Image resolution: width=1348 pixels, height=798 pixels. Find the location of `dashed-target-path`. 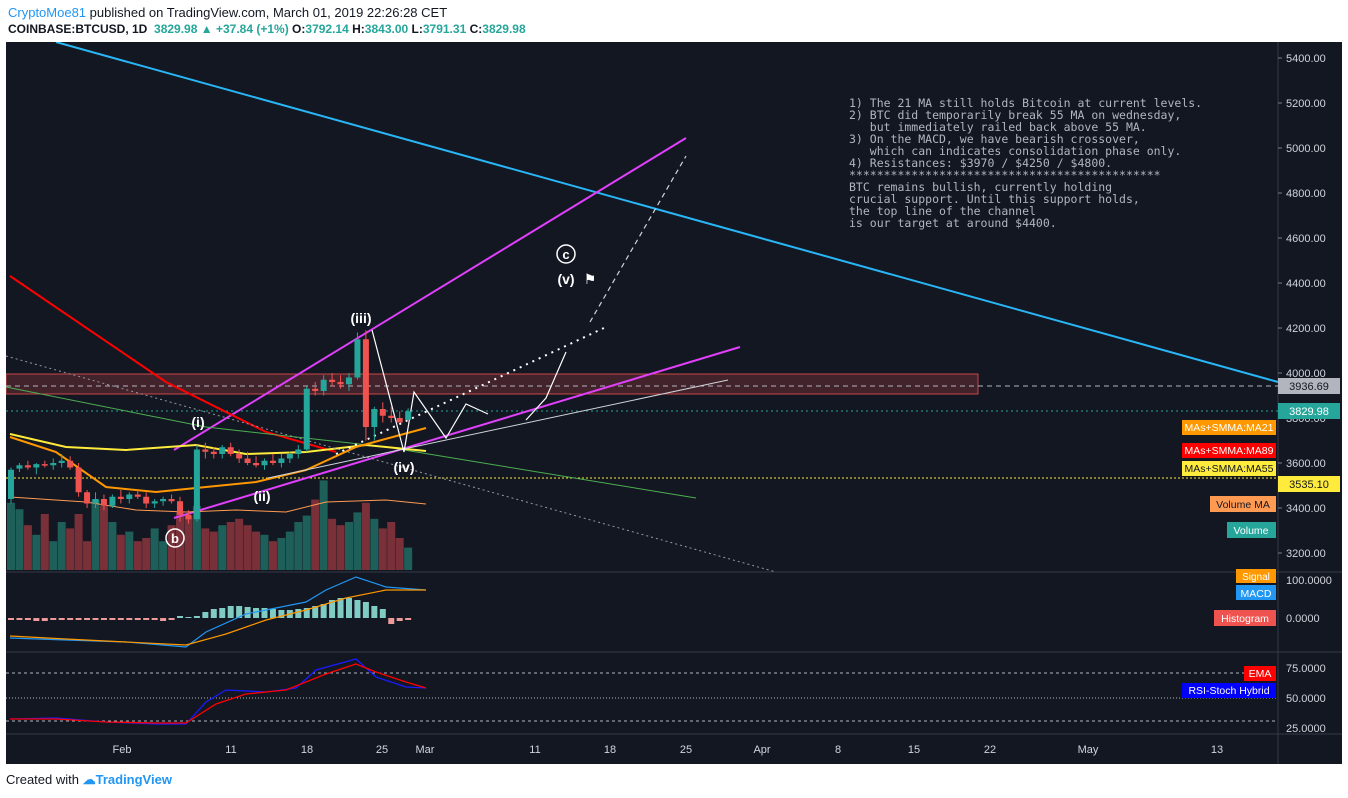

dashed-target-path is located at coordinates (638, 239).